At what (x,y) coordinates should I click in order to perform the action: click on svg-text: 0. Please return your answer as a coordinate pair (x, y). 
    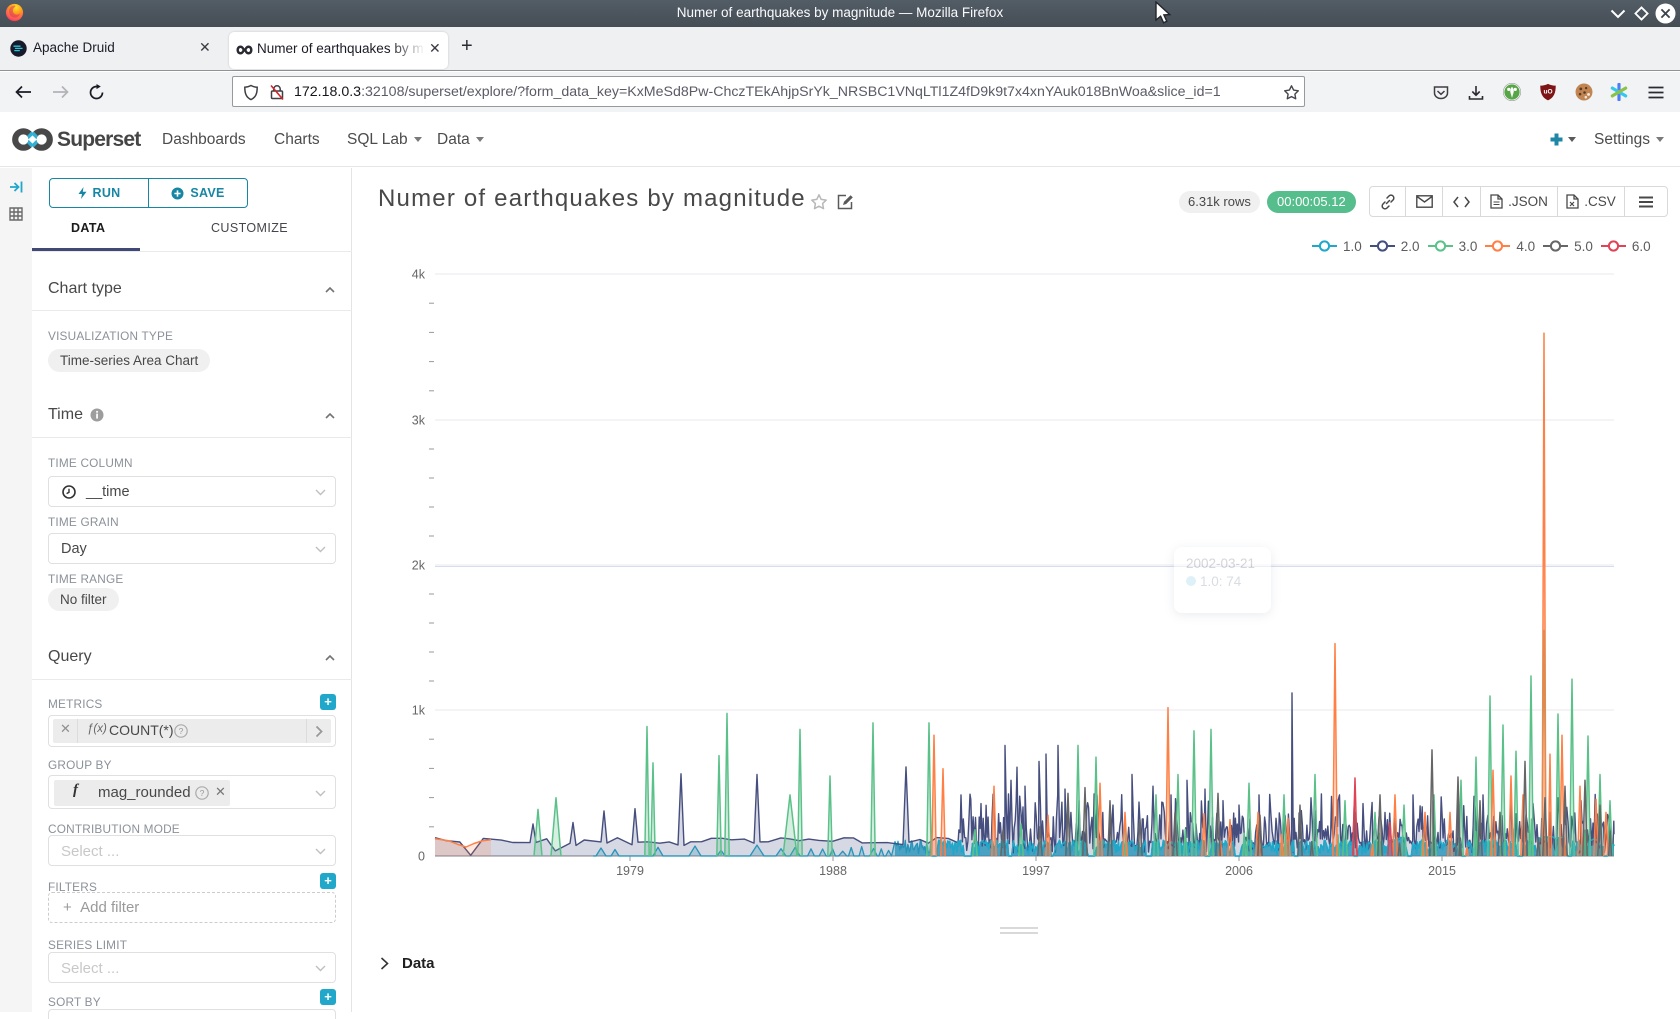
    Looking at the image, I should click on (421, 857).